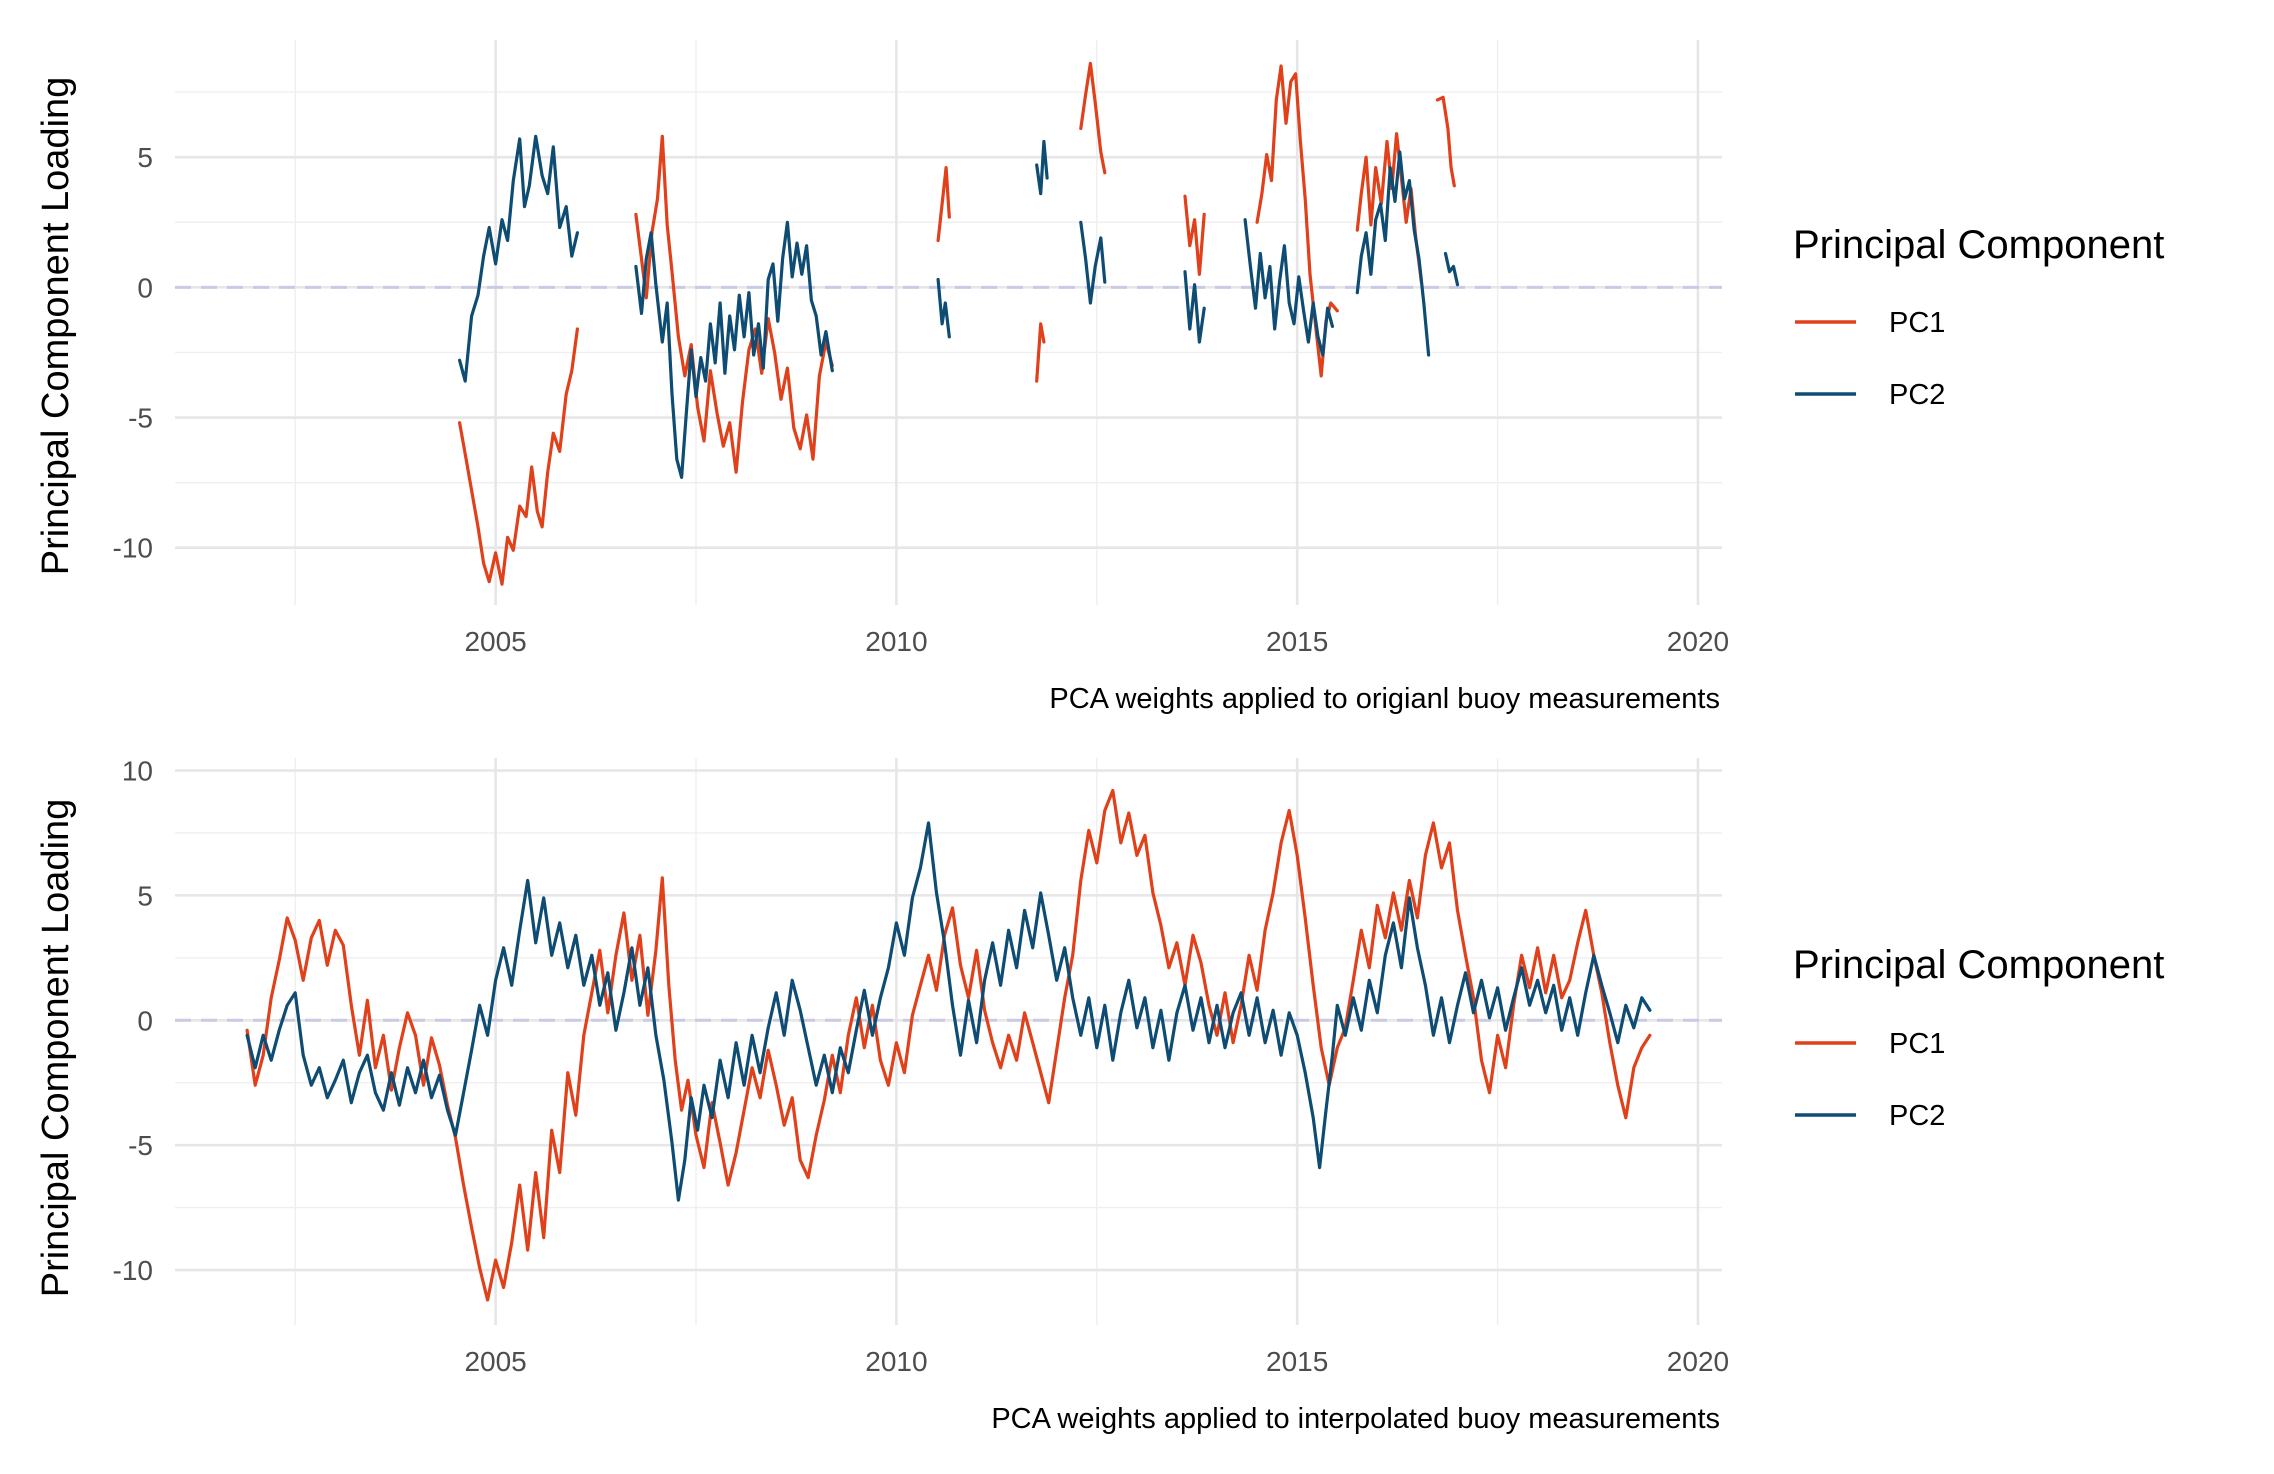  What do you see at coordinates (1297, 1361) in the screenshot?
I see `panel-2-x-tick-2015: 2015` at bounding box center [1297, 1361].